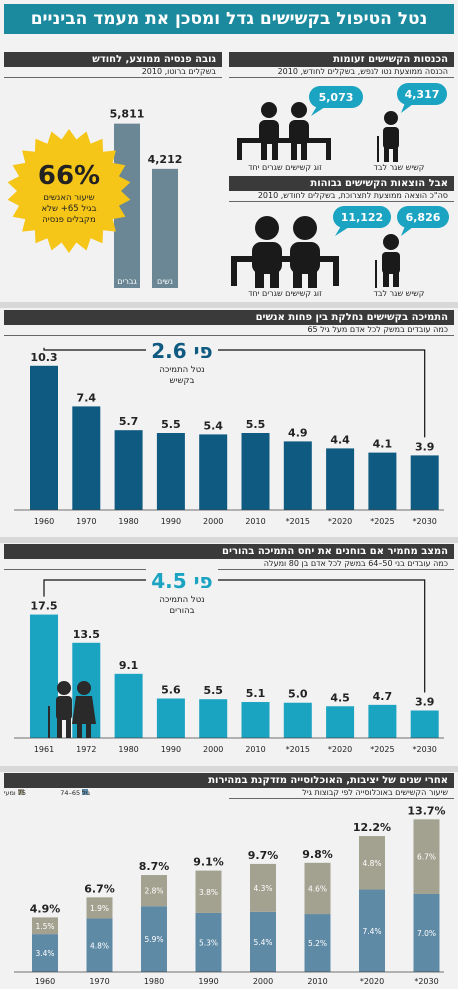 The image size is (458, 989). Describe the element at coordinates (68, 198) in the screenshot. I see `badge-text-line1: שיעור האנשים` at that location.